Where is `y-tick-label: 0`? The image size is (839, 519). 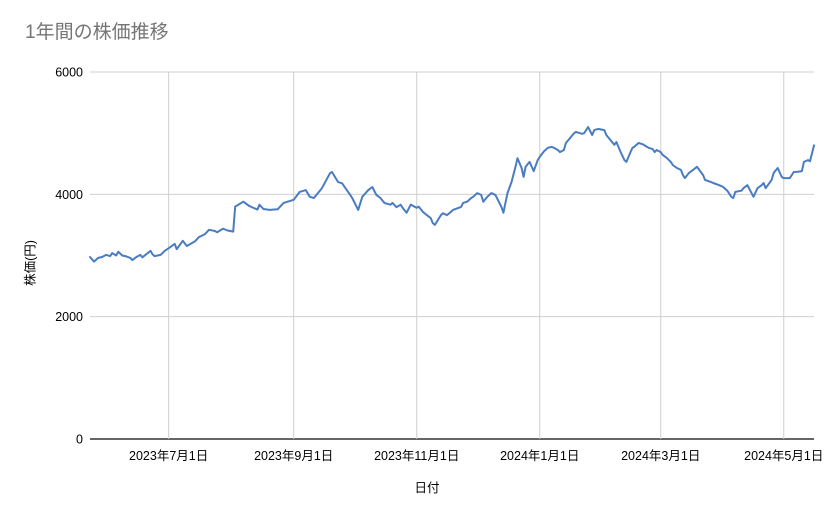 y-tick-label: 0 is located at coordinates (79, 440).